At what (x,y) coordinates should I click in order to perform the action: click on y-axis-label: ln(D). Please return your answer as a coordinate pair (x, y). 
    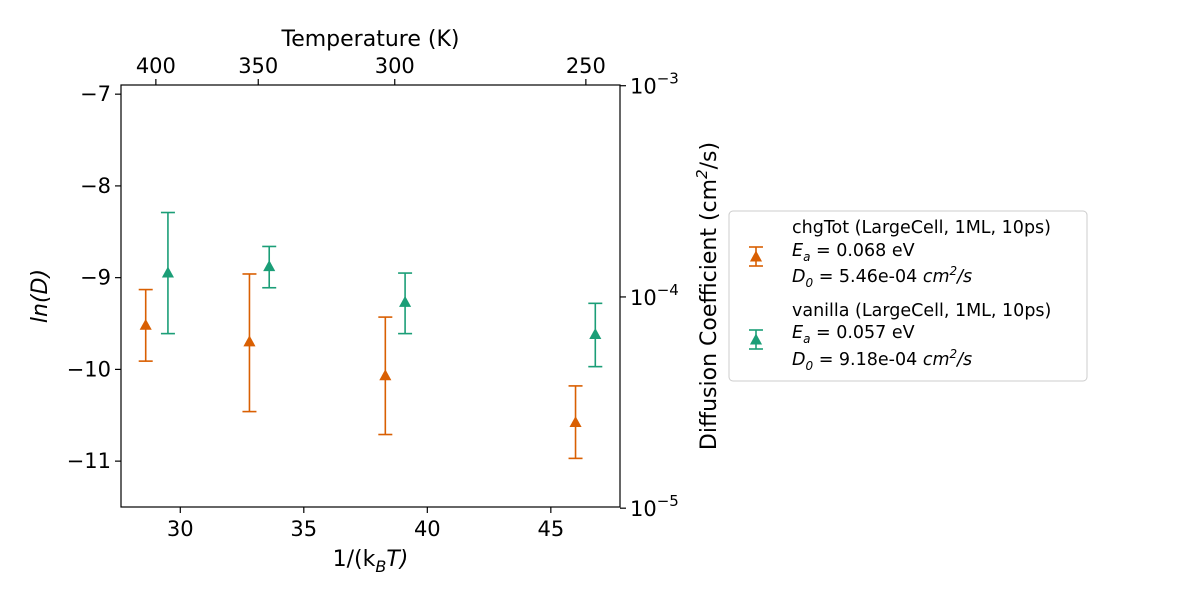
    Looking at the image, I should click on (40, 296).